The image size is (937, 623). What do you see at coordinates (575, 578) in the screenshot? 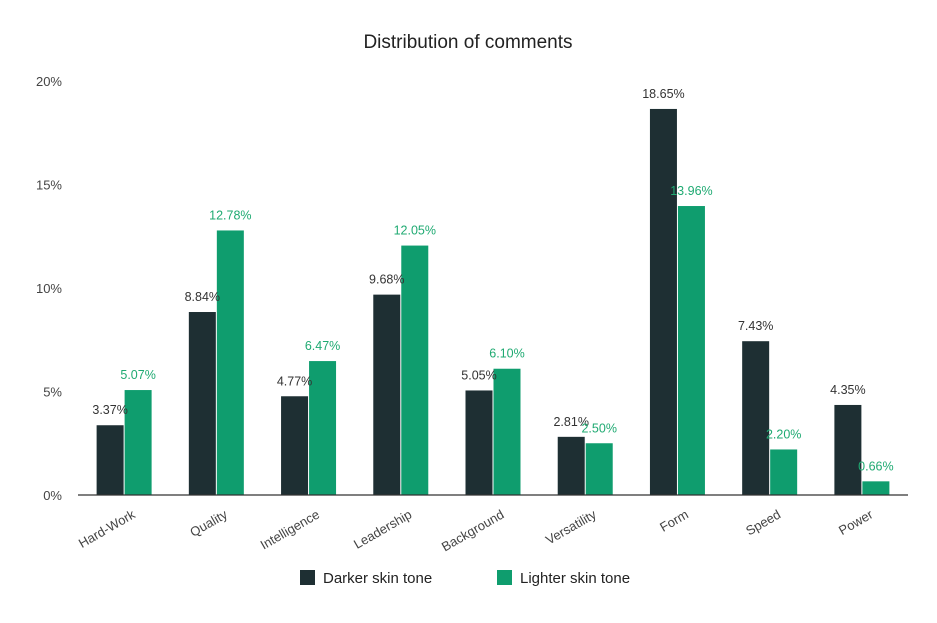
I see `legend-label-lighter: Lighter skin tone` at bounding box center [575, 578].